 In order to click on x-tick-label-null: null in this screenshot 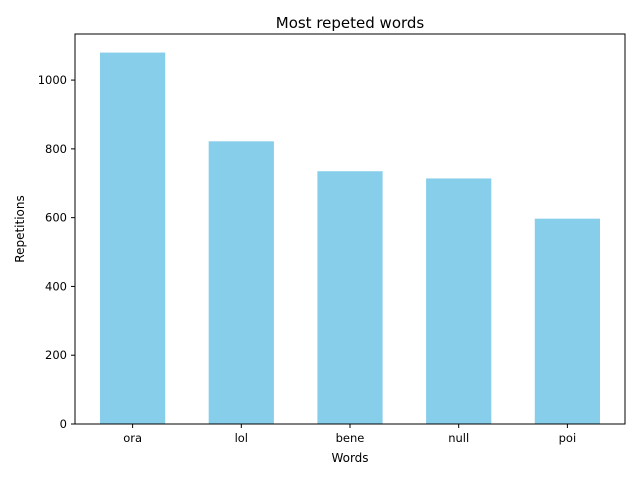, I will do `click(458, 438)`.